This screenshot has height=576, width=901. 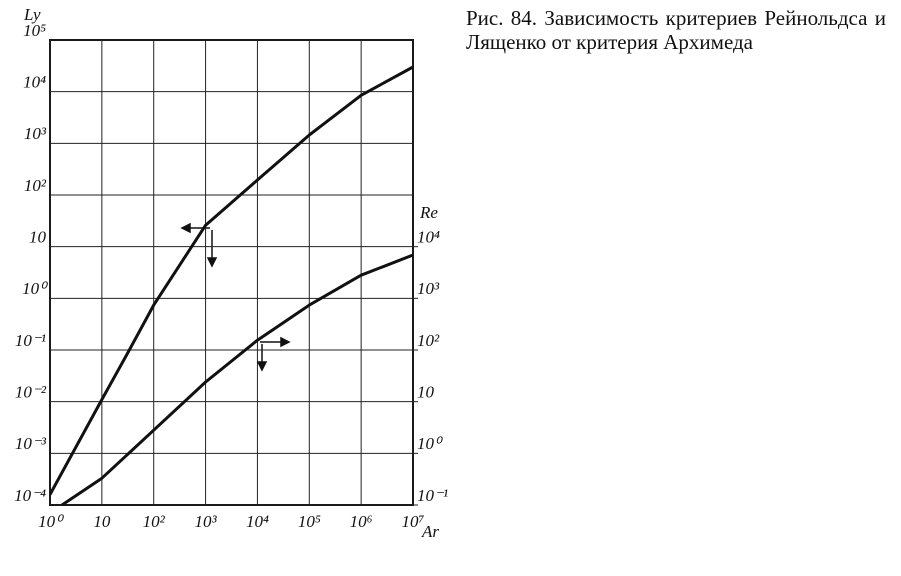 What do you see at coordinates (413, 521) in the screenshot?
I see `x-tick-label: 10⁷` at bounding box center [413, 521].